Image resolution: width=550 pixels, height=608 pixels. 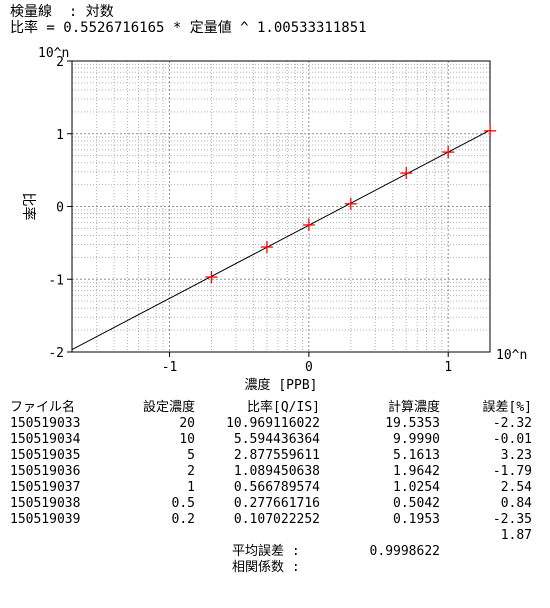 What do you see at coordinates (283, 407) in the screenshot?
I see `col-header-ratio: 比率[Q/IS]` at bounding box center [283, 407].